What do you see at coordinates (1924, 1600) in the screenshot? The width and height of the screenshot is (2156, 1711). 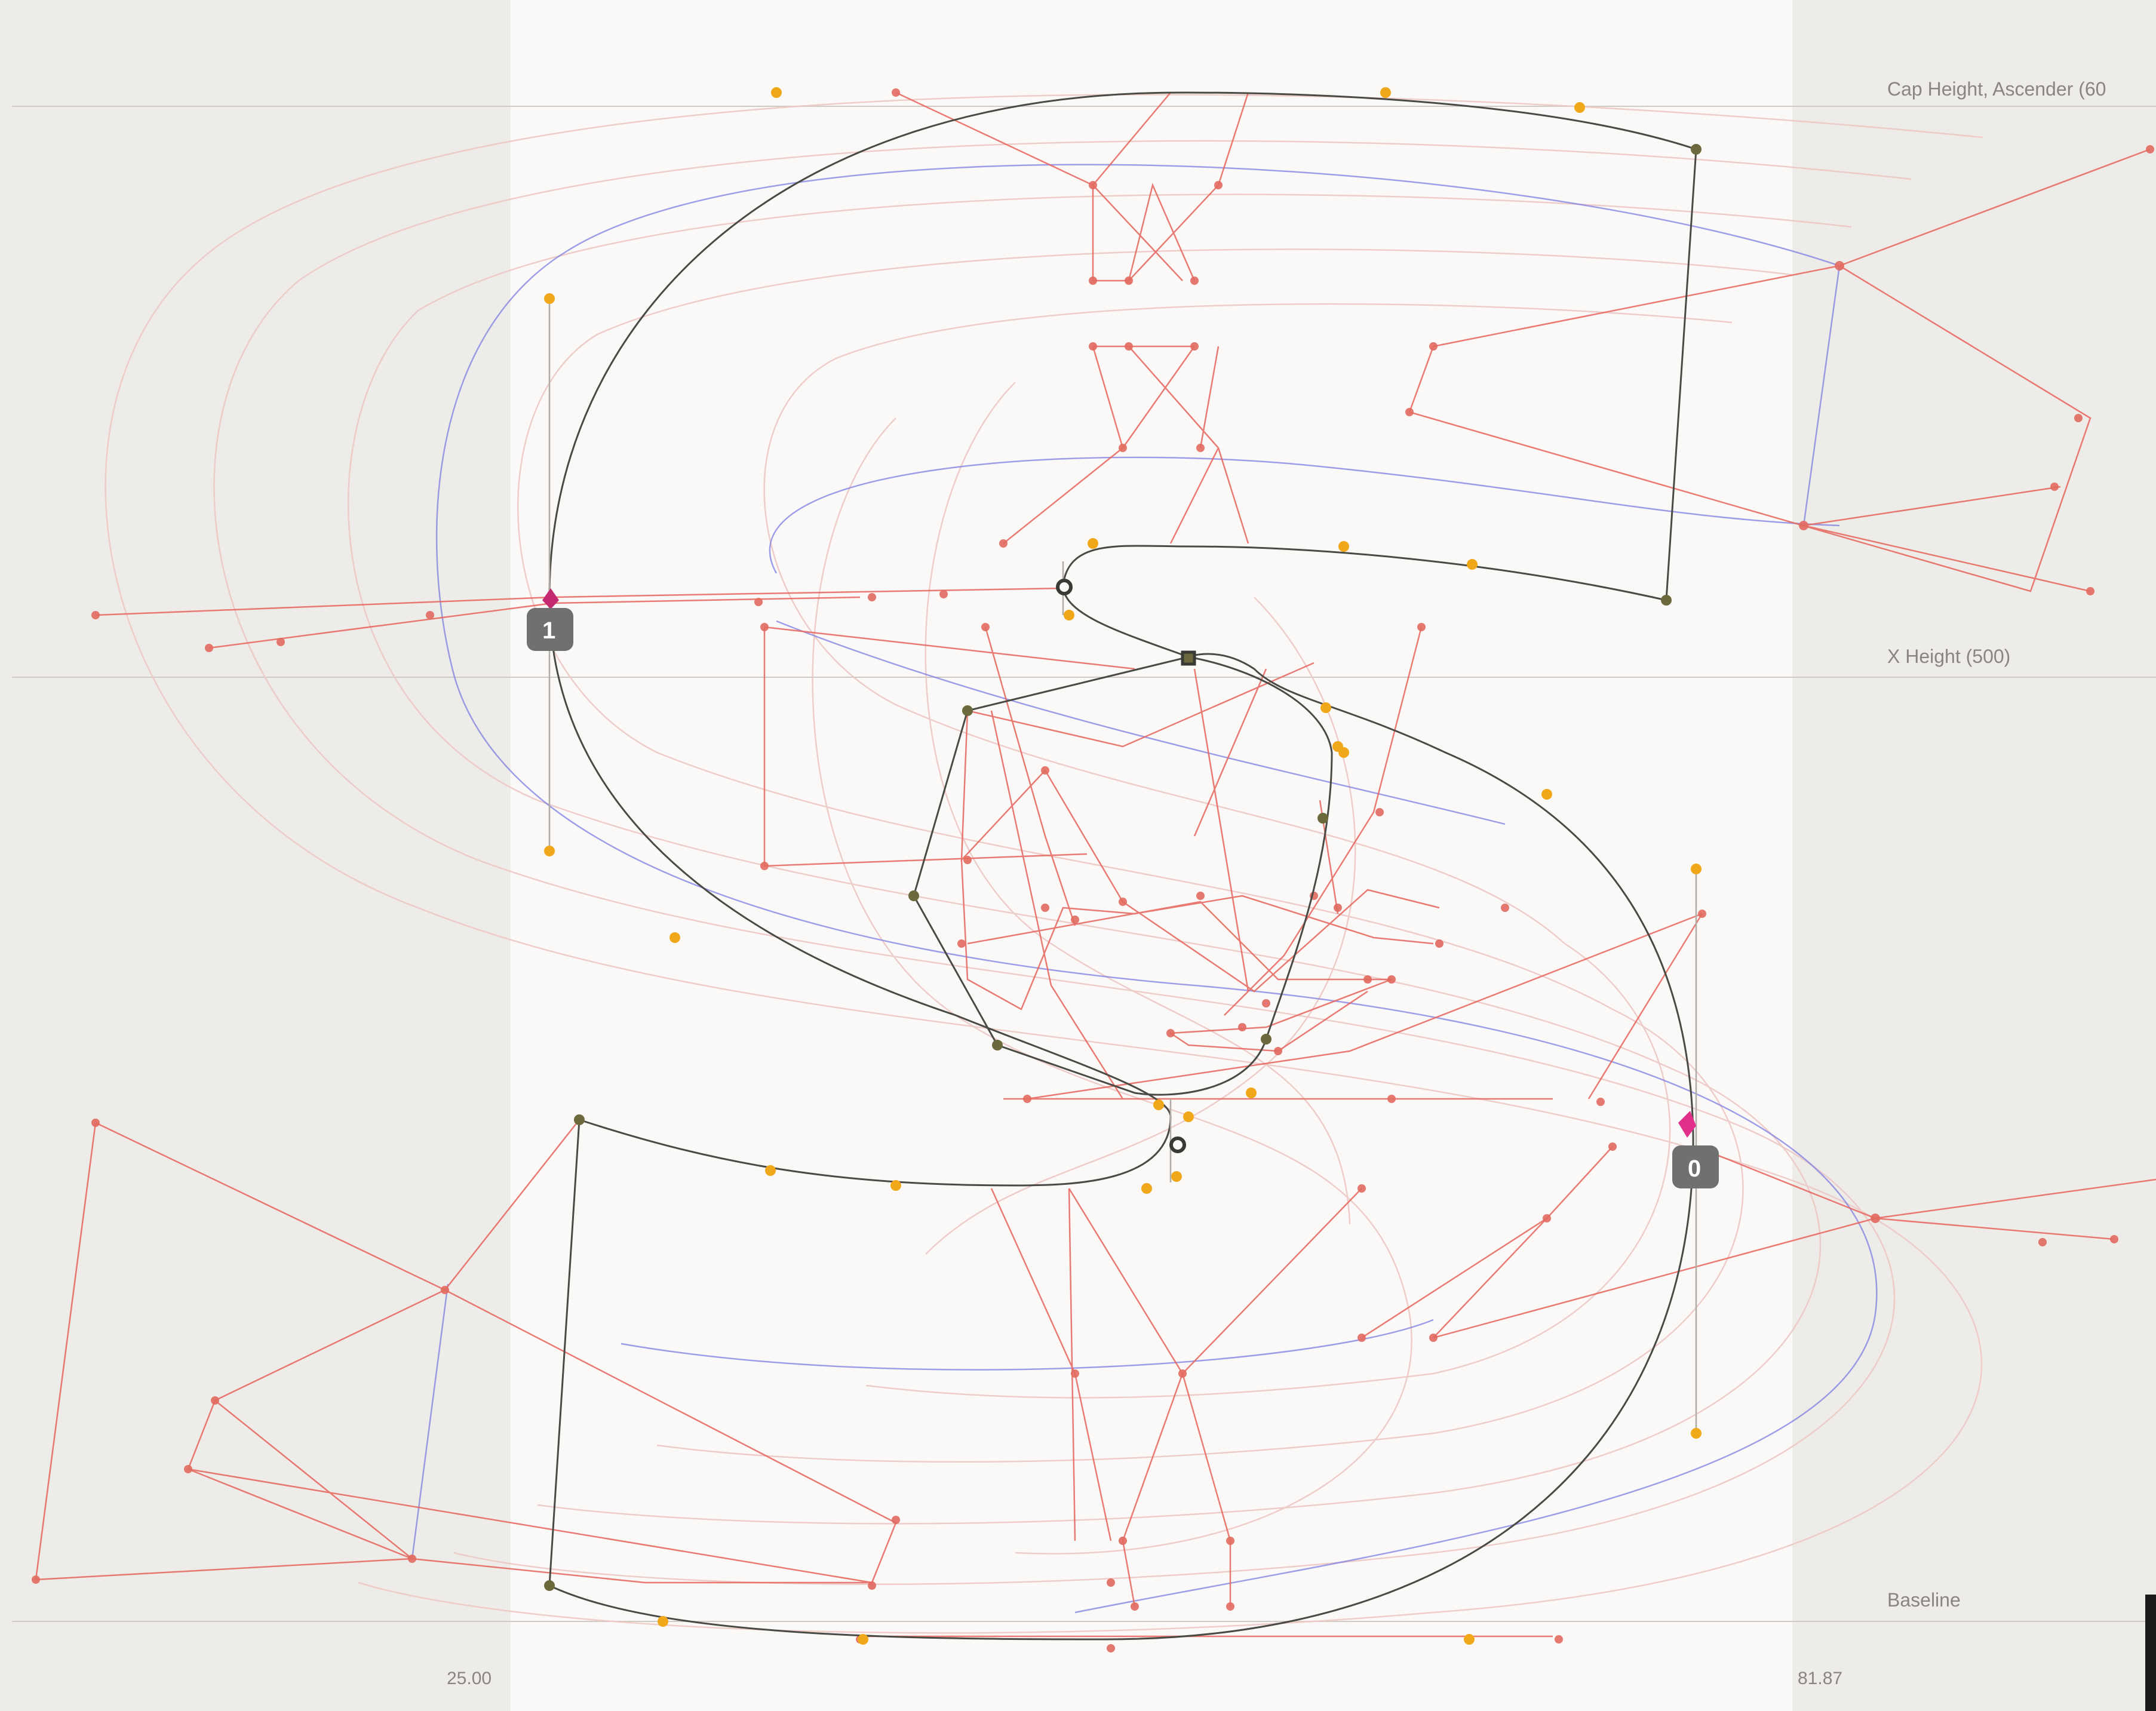 I see `baseline-label: Baseline` at bounding box center [1924, 1600].